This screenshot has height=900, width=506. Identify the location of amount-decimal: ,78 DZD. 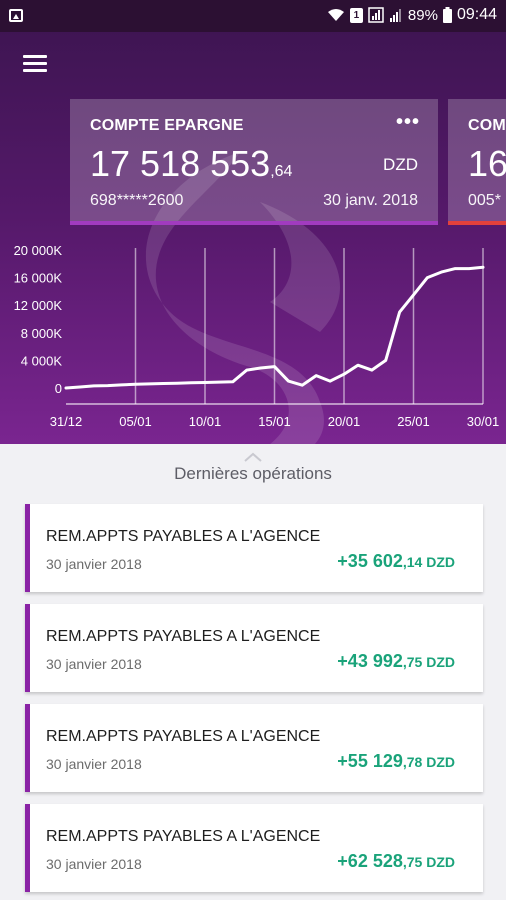
(428, 762).